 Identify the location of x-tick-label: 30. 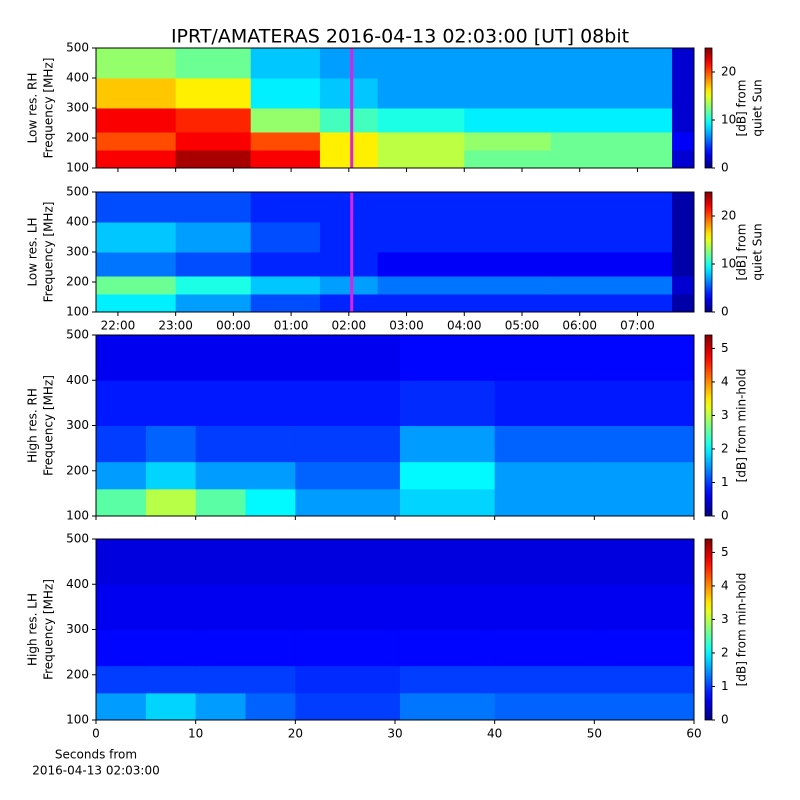
(394, 734).